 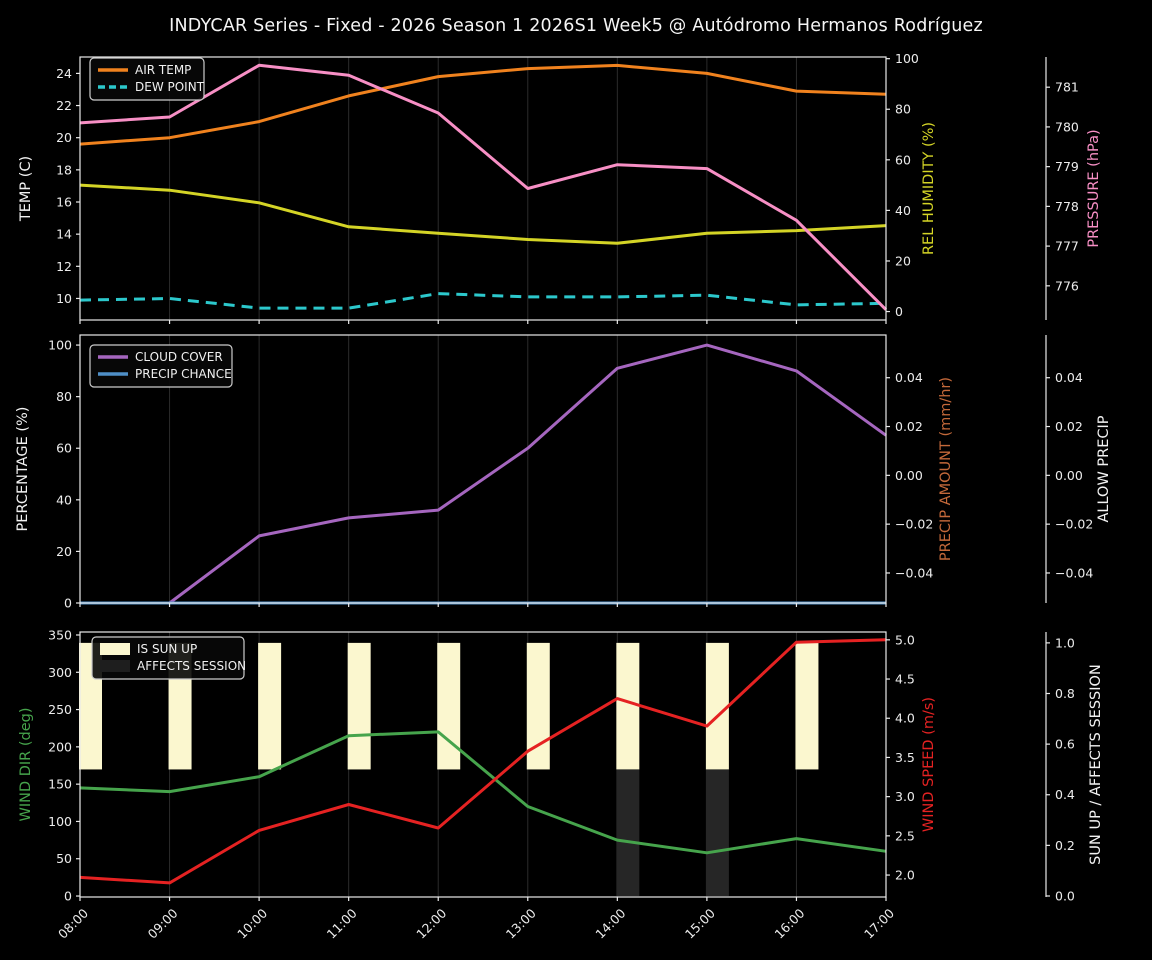 I want to click on y-tick-label: 0.04, so click(x=909, y=377).